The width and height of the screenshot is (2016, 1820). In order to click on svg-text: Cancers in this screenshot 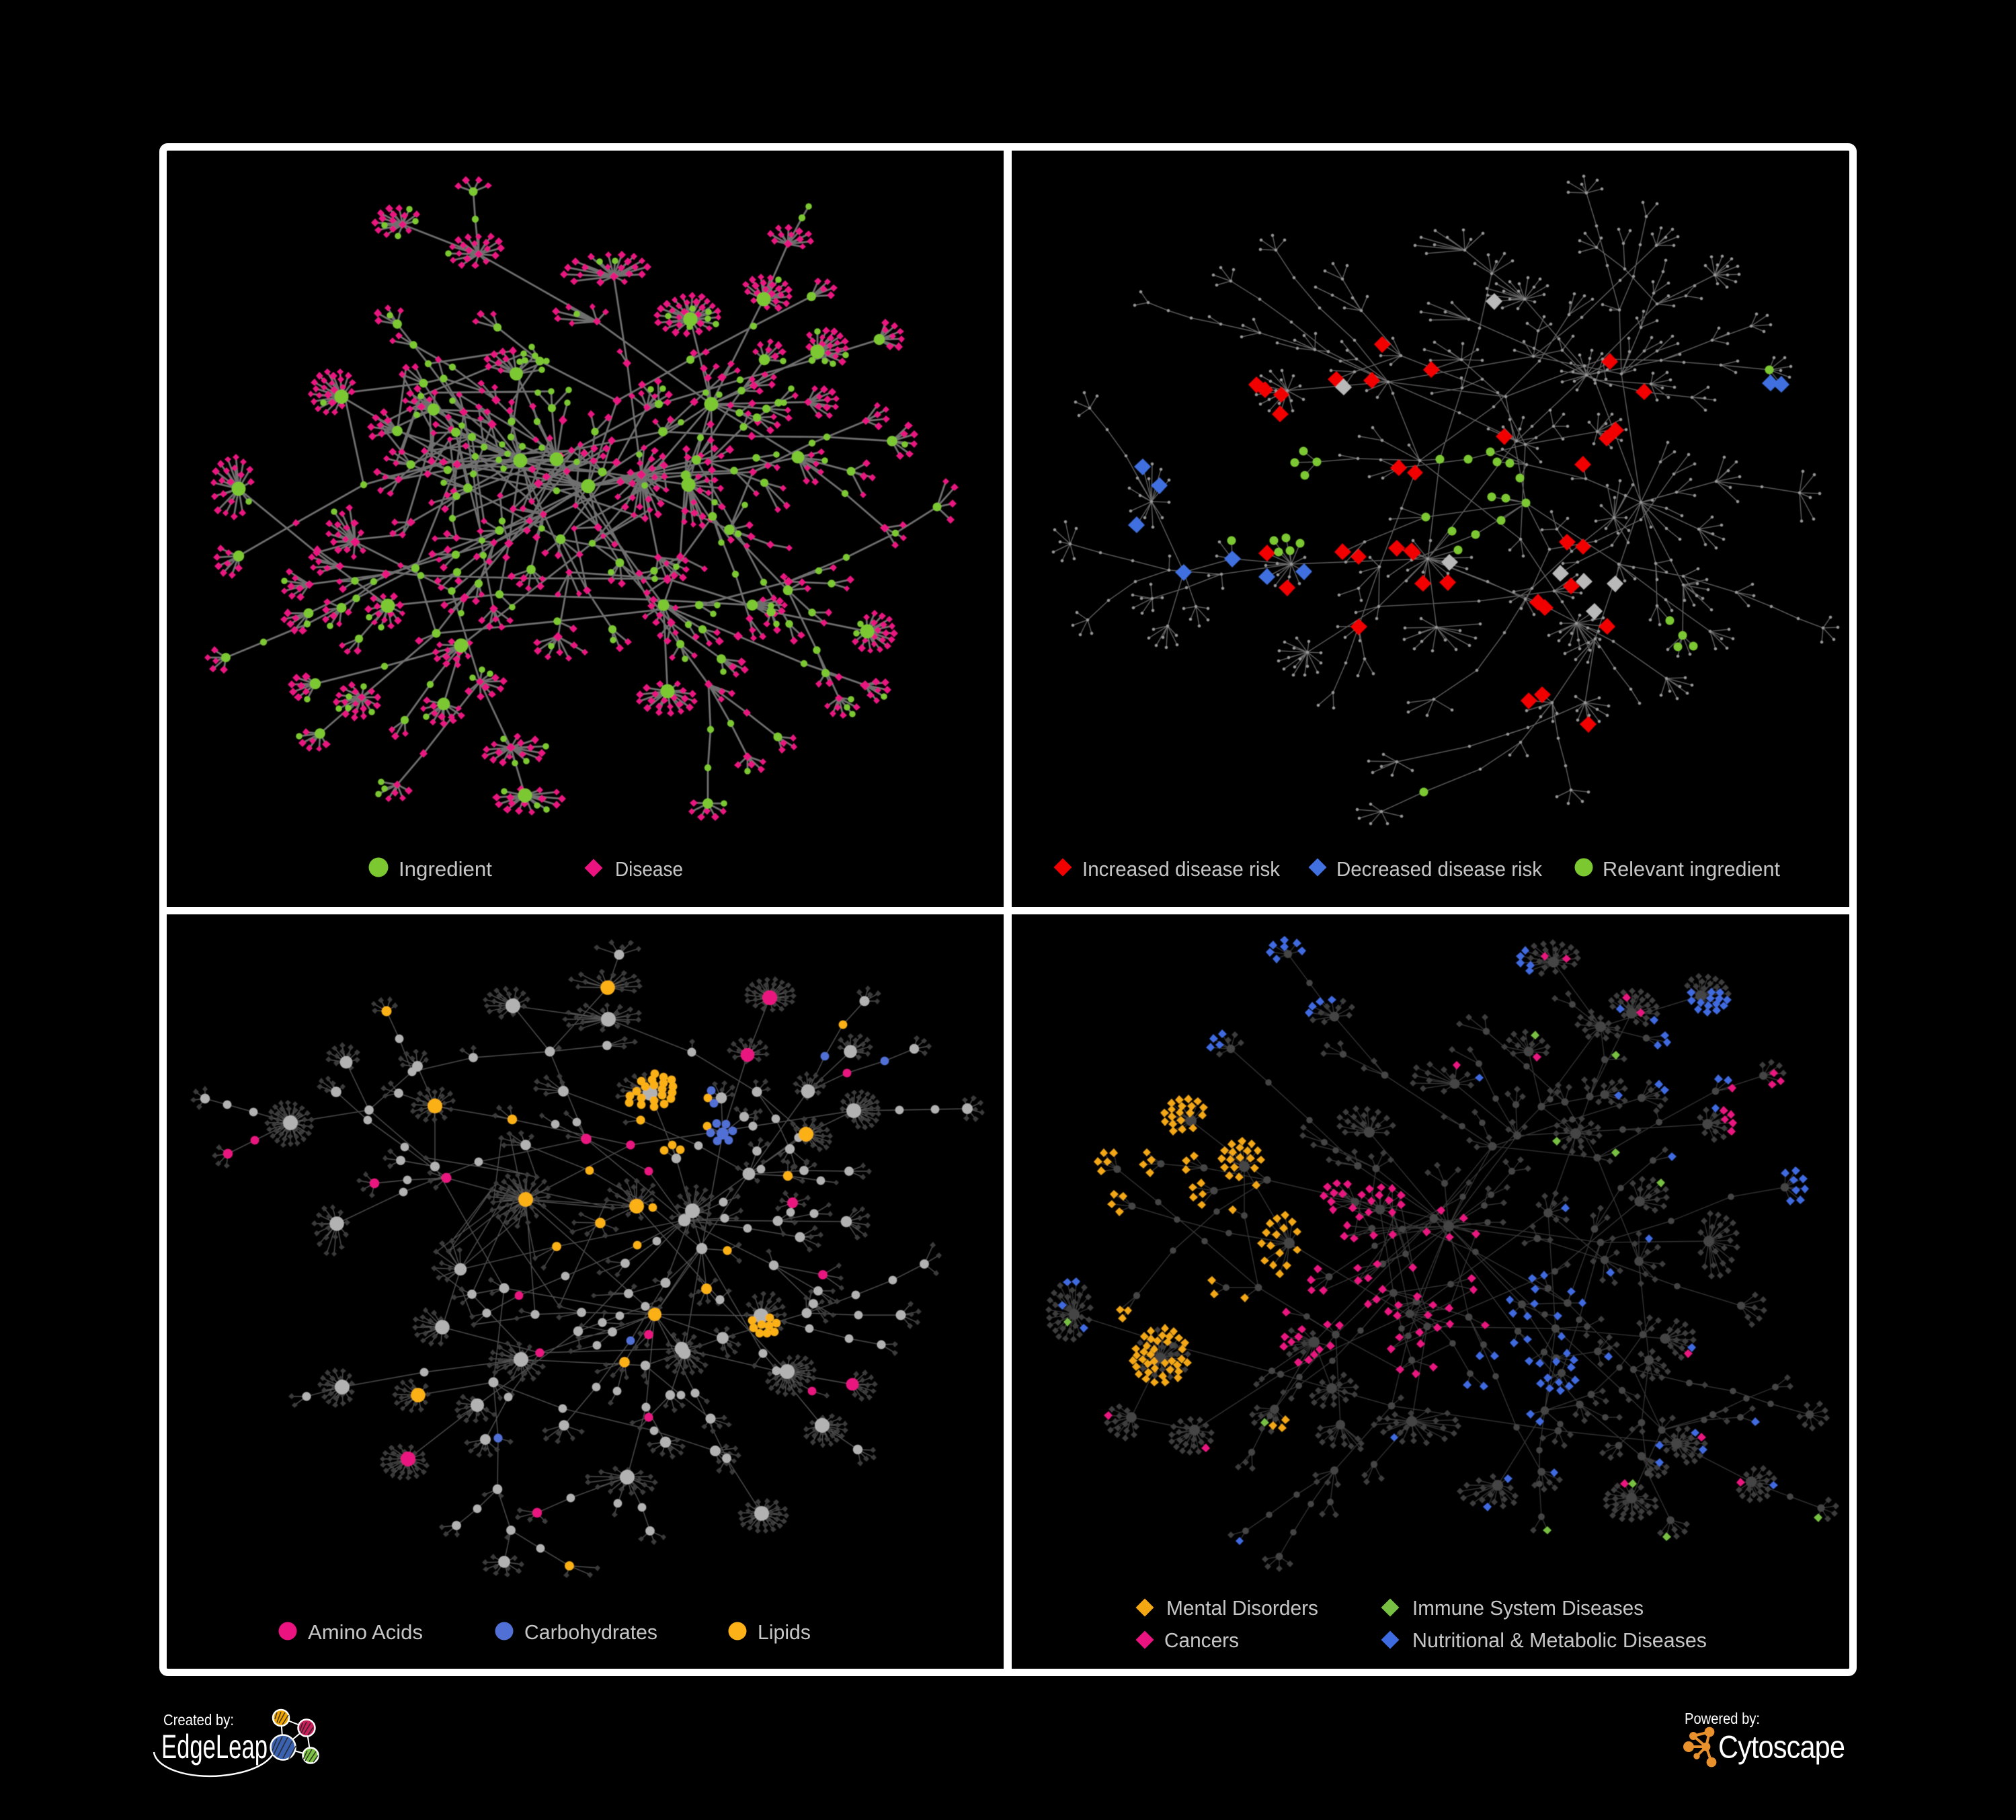, I will do `click(1201, 1640)`.